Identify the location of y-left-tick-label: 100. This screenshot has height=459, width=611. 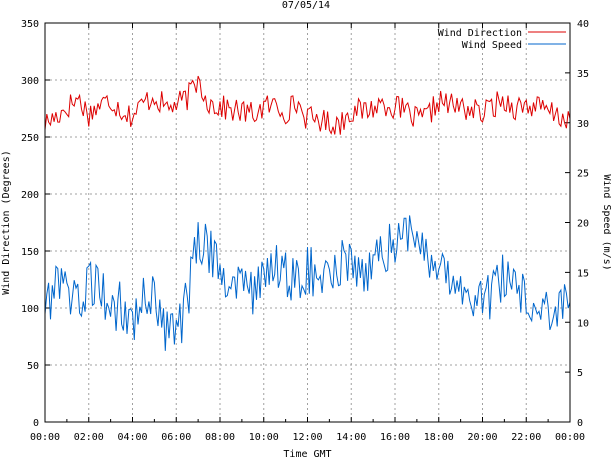
(30, 309).